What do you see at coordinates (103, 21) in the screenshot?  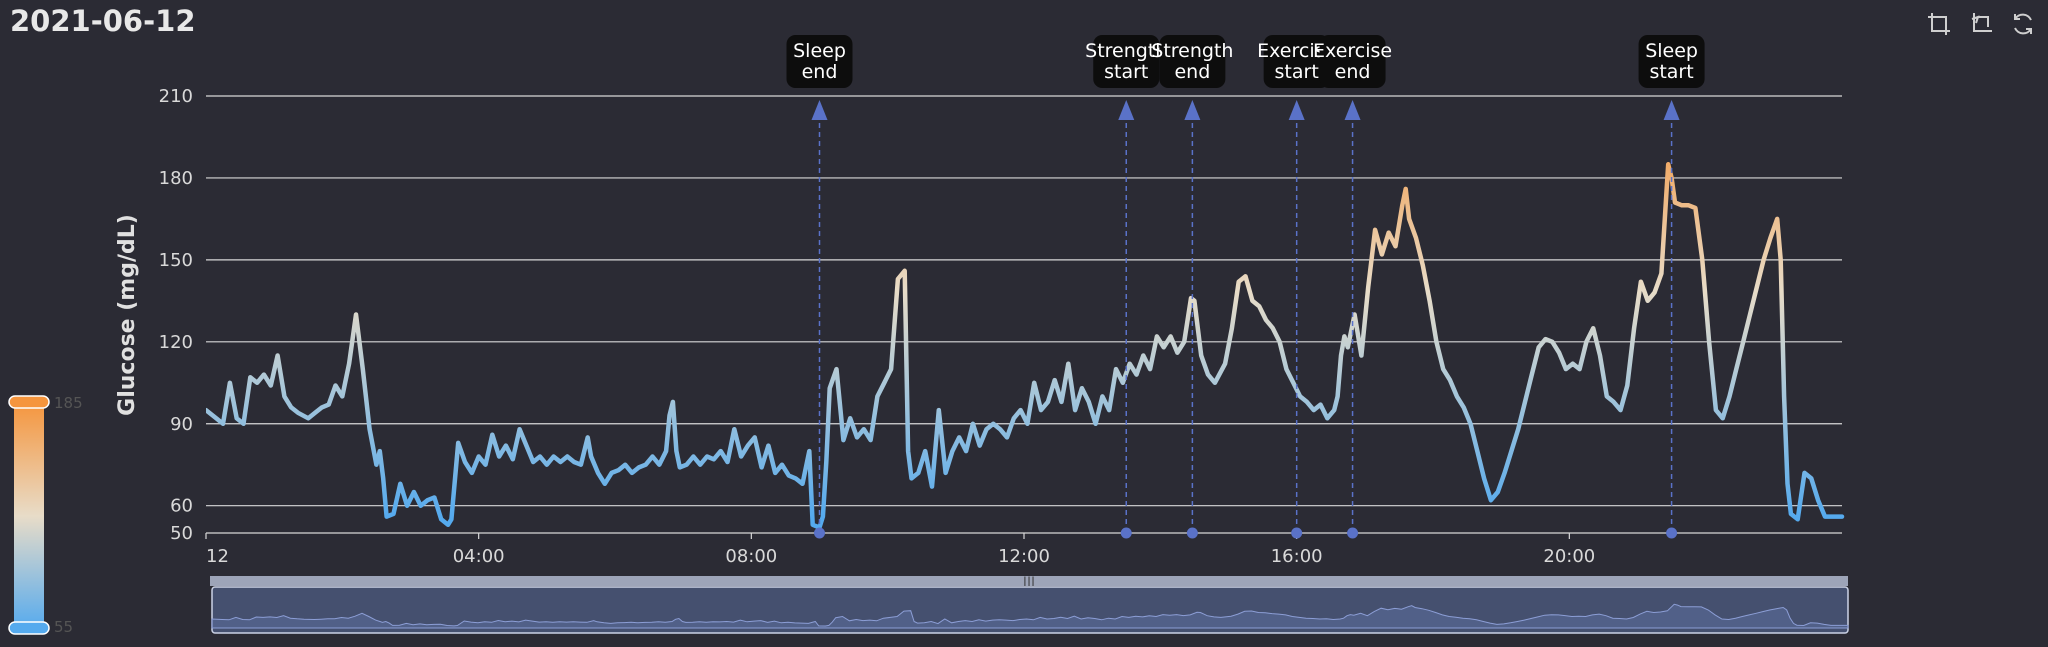 I see `chart-title: 2021-06-12` at bounding box center [103, 21].